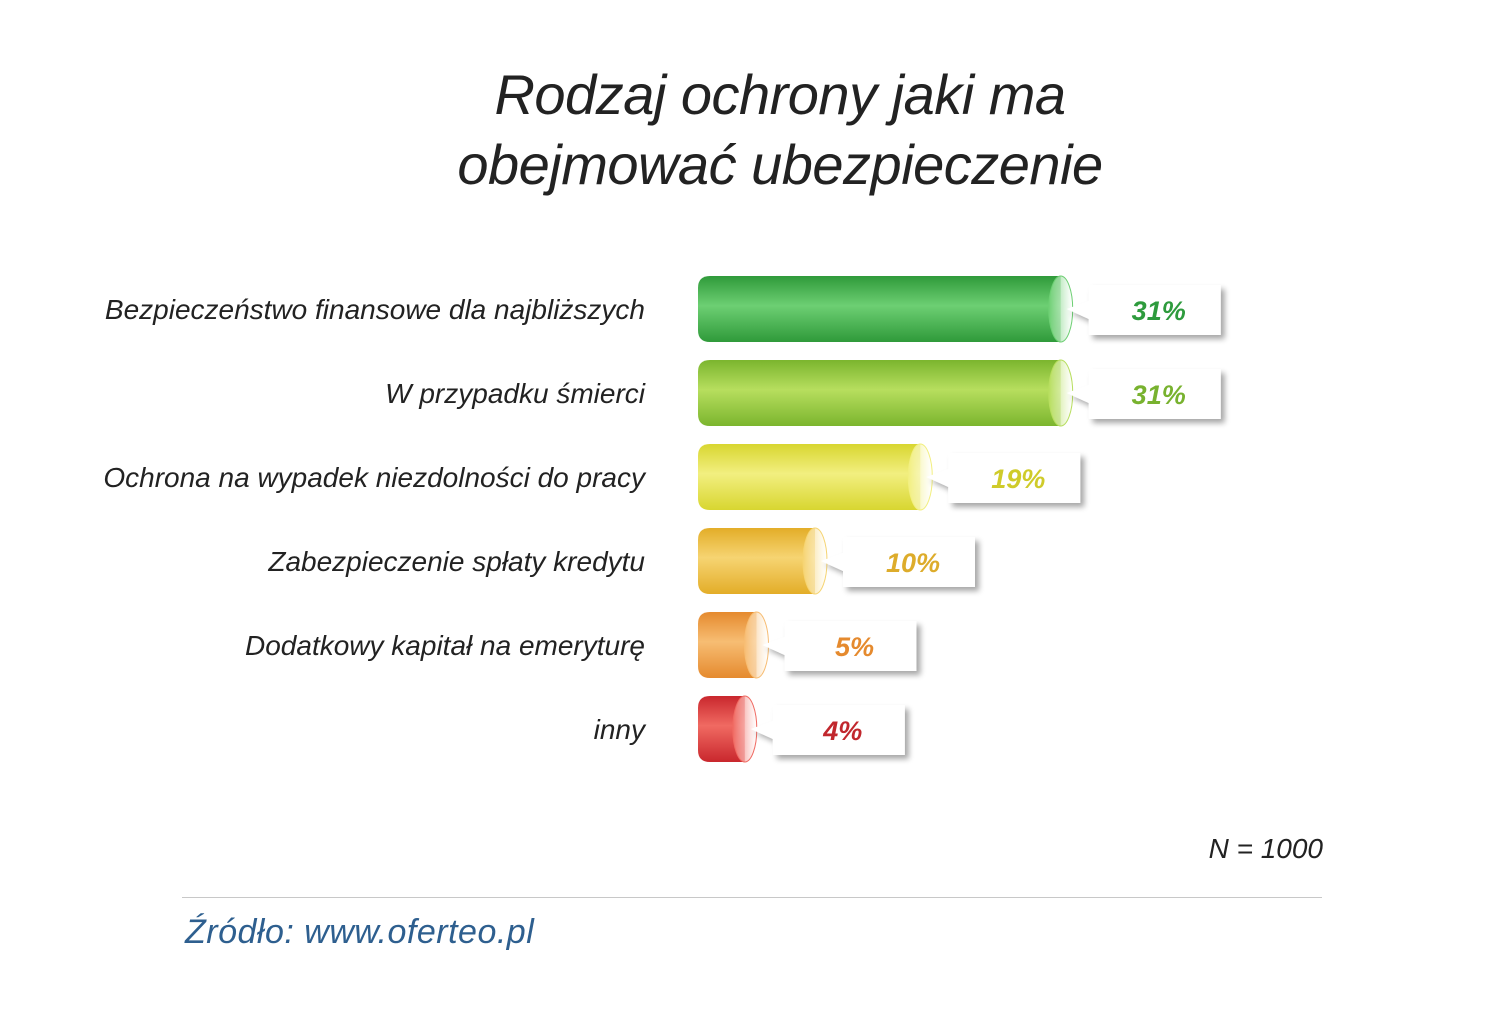  I want to click on source-label: Źródło: www.oferteo.pl, so click(360, 932).